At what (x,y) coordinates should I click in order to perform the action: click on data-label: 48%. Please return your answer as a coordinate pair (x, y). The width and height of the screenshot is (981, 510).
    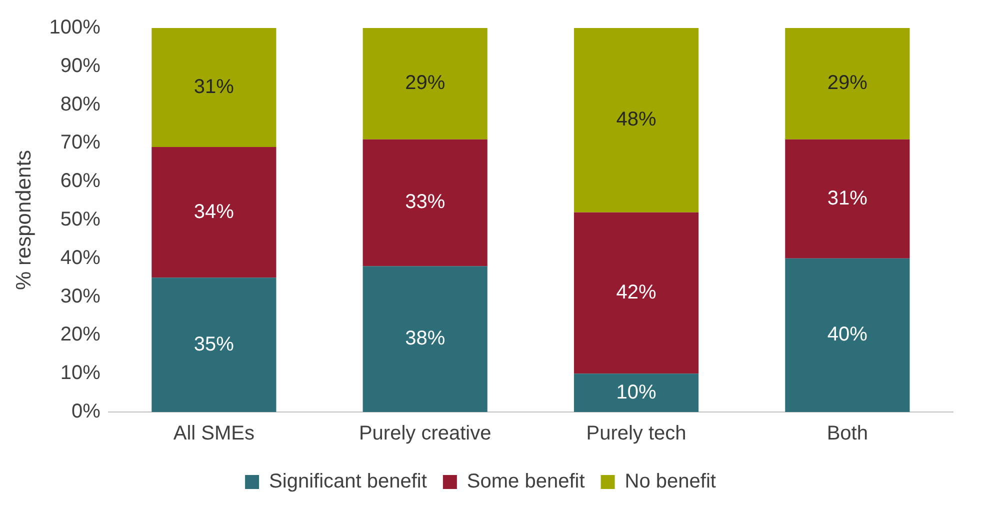
    Looking at the image, I should click on (636, 119).